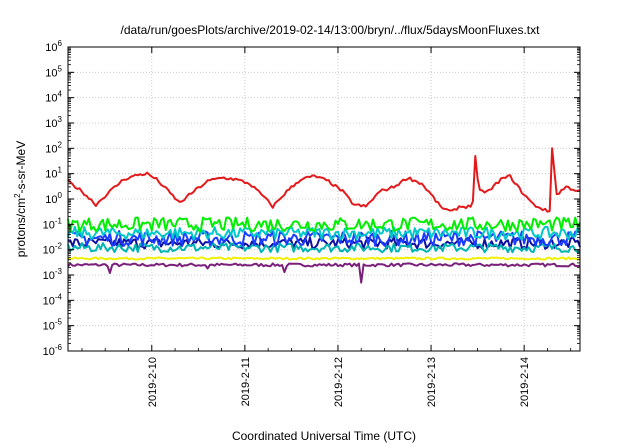 The height and width of the screenshot is (448, 640). I want to click on y-tick-label: 10⁴, so click(53, 97).